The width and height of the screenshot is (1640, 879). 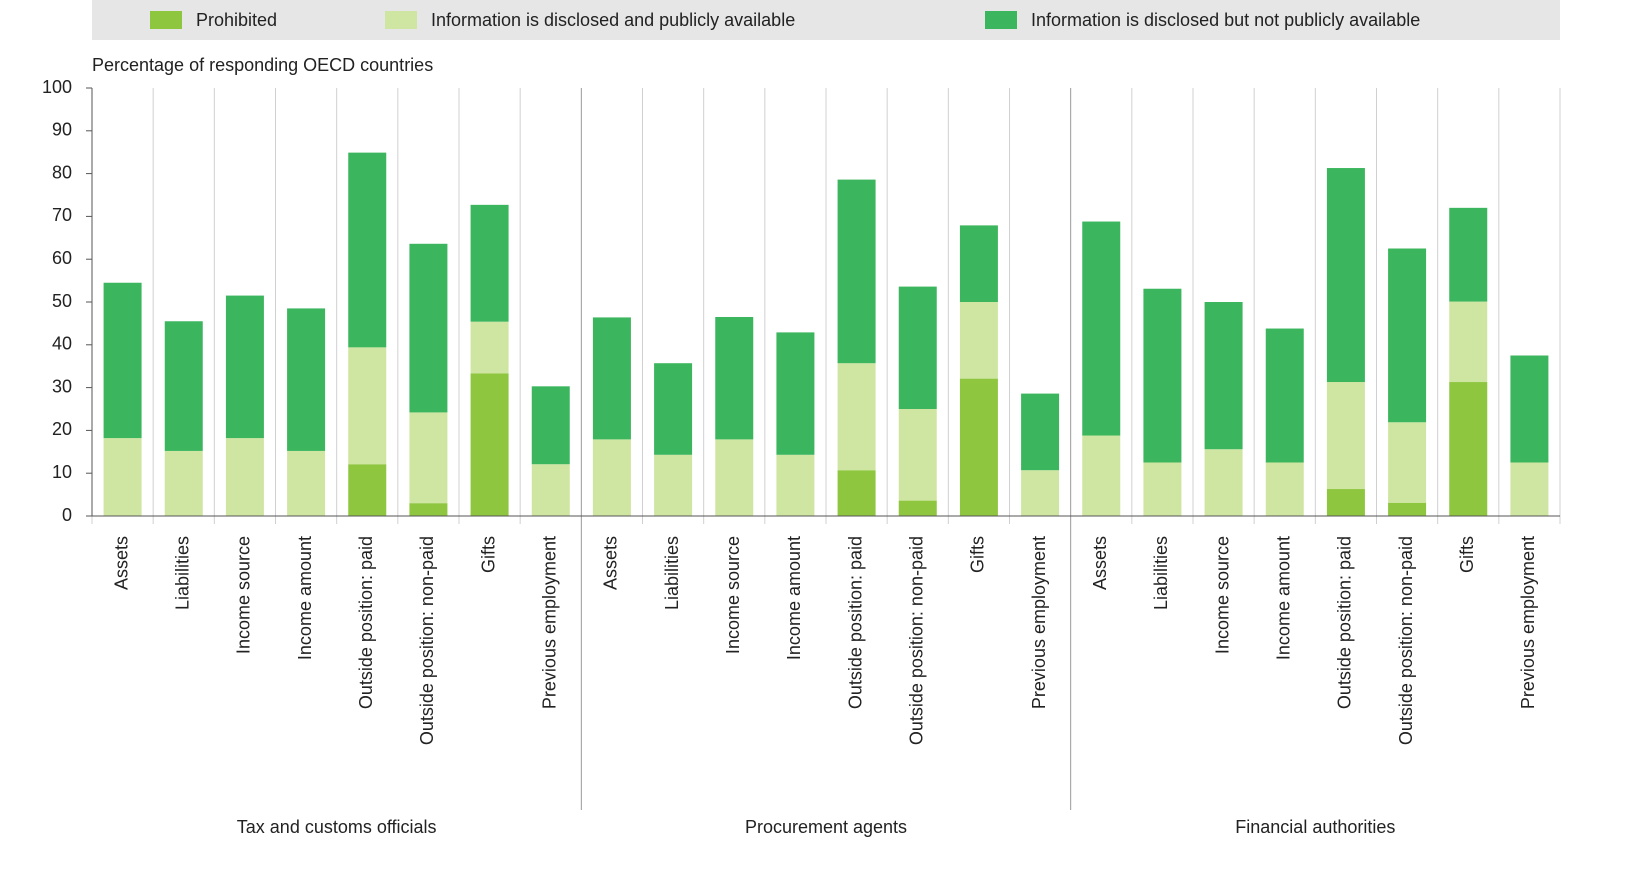 What do you see at coordinates (67, 515) in the screenshot?
I see `y-tick-label: 0` at bounding box center [67, 515].